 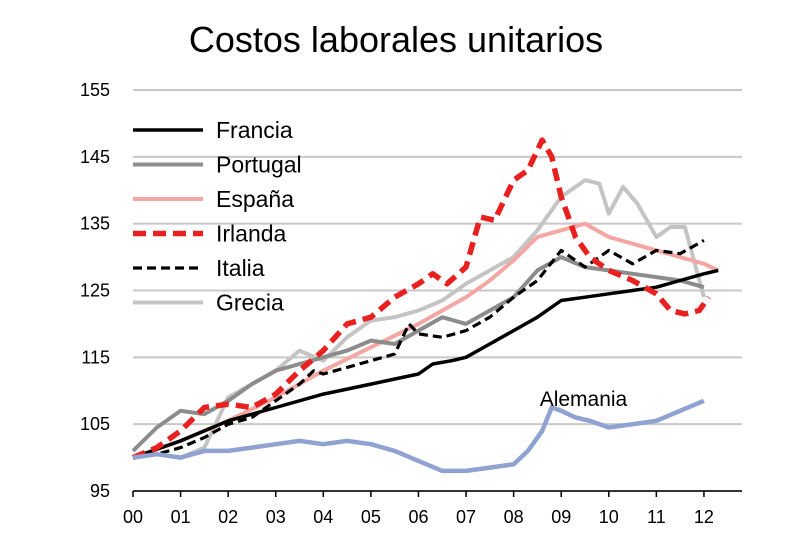 I want to click on legend-label-irlanda: Irlanda, so click(x=251, y=234).